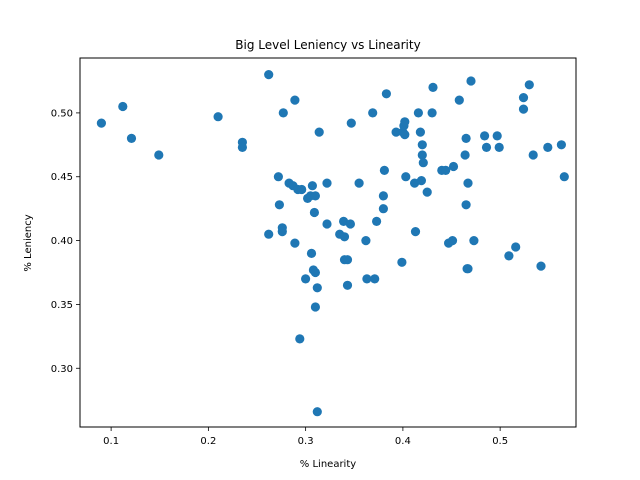  I want to click on y-tick-label: 0.40, so click(62, 241).